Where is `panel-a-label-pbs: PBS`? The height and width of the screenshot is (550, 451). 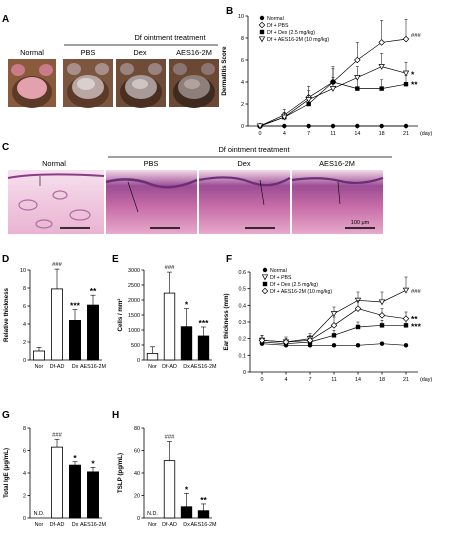 panel-a-label-pbs: PBS is located at coordinates (88, 52).